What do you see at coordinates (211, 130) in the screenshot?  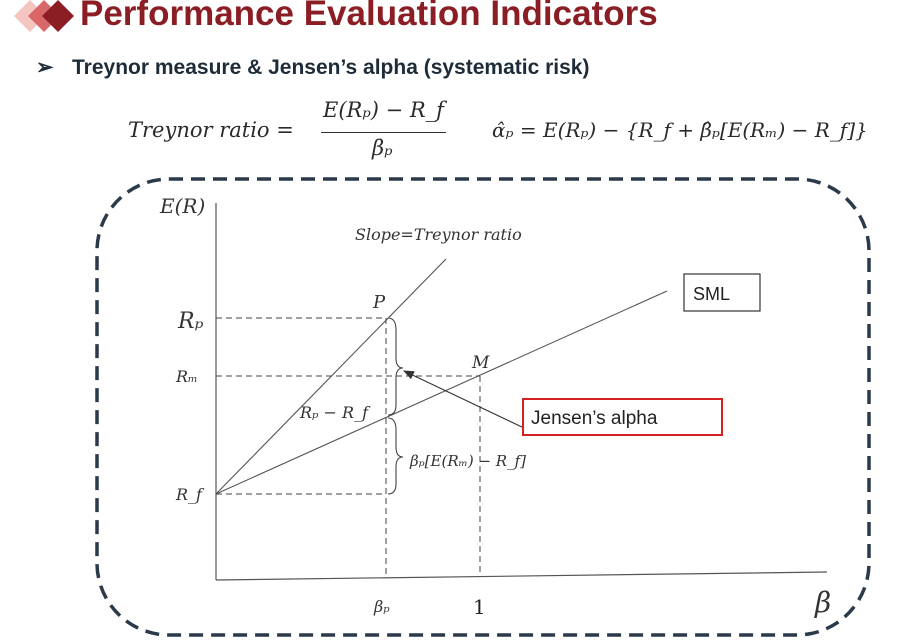 I see `treynor-lhs: Treynor ratio =` at bounding box center [211, 130].